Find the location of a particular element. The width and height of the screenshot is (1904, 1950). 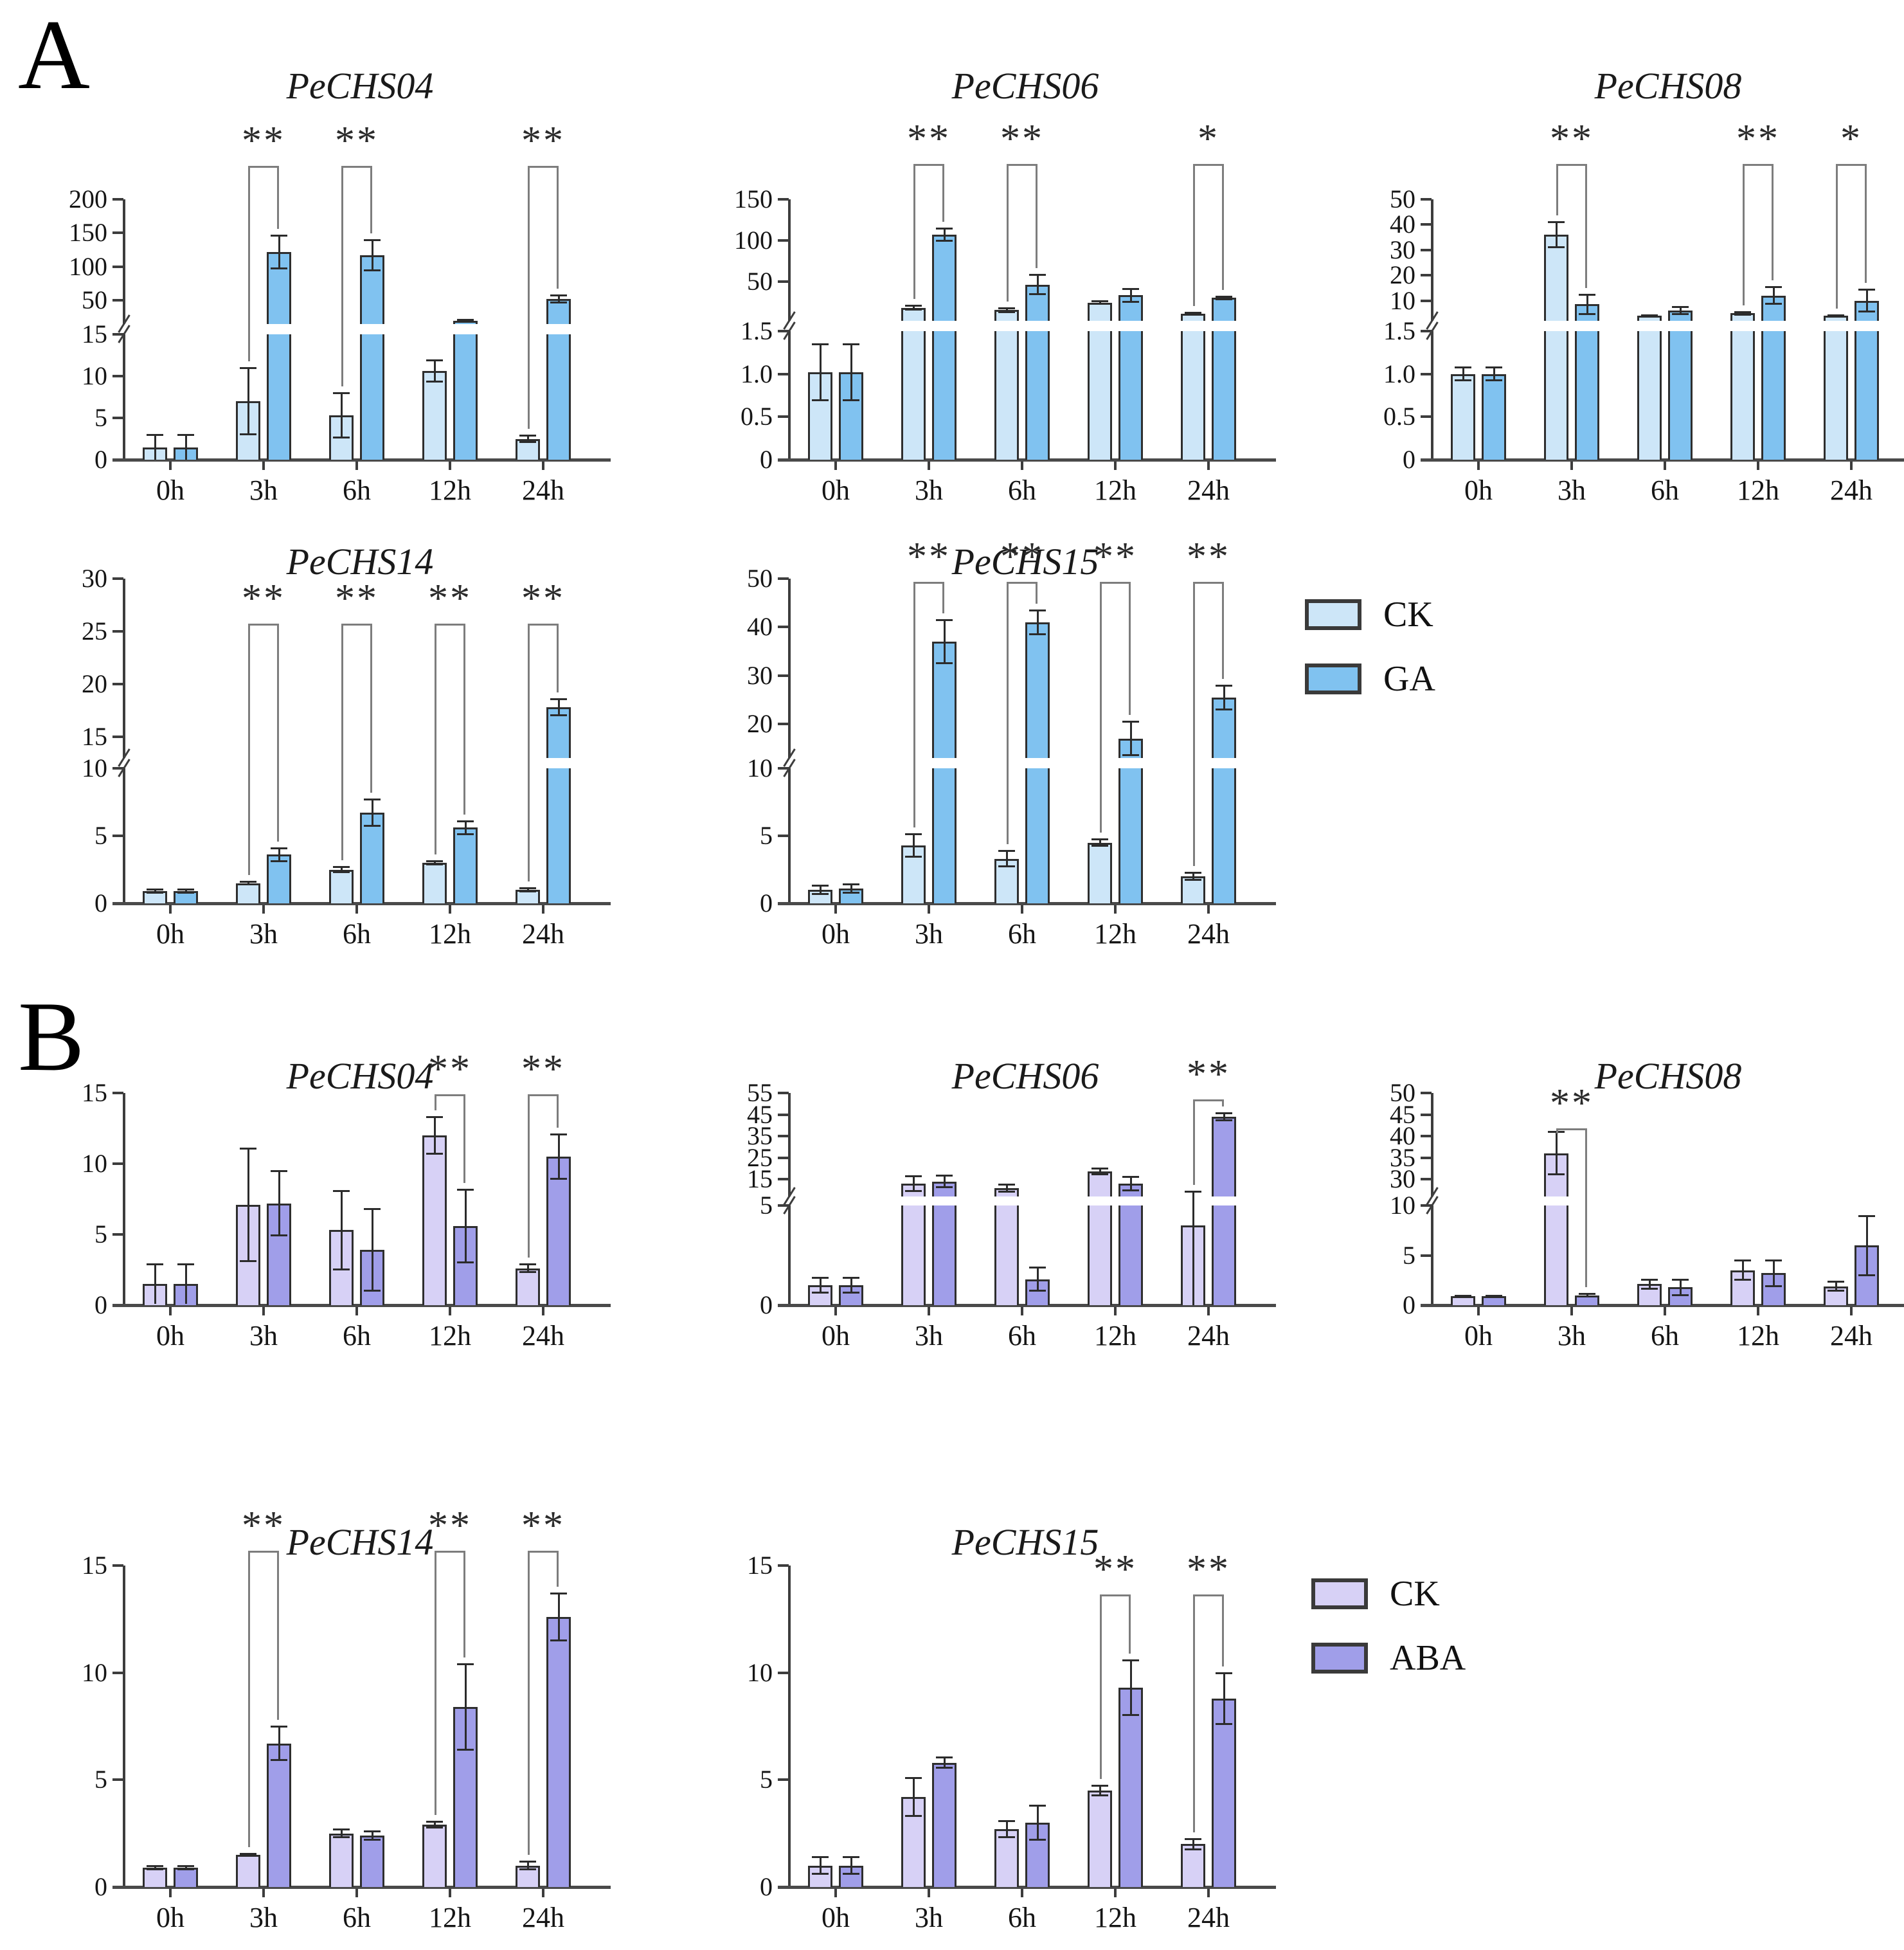

legend-item-ck: CK is located at coordinates (1370, 615).